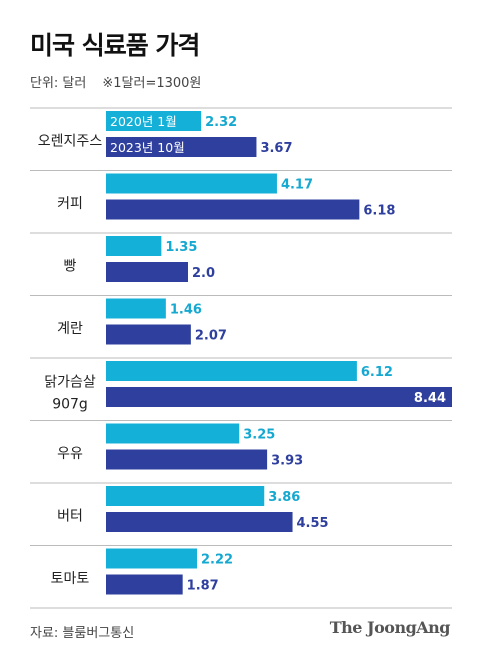 The height and width of the screenshot is (655, 480). Describe the element at coordinates (70, 579) in the screenshot. I see `category-label: 토마토` at that location.